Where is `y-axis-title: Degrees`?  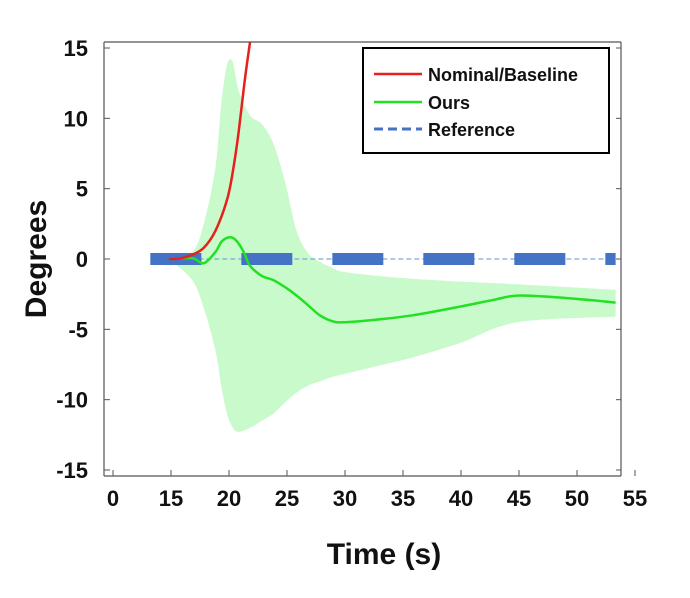 y-axis-title: Degrees is located at coordinates (36, 259).